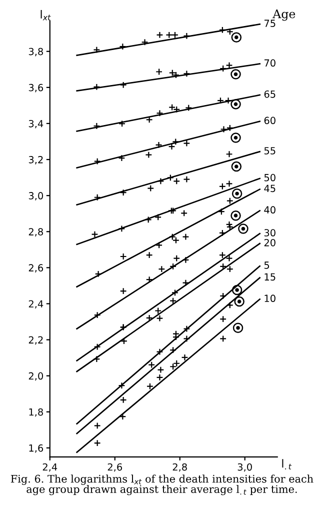  What do you see at coordinates (270, 120) in the screenshot?
I see `series-label: 60` at bounding box center [270, 120].